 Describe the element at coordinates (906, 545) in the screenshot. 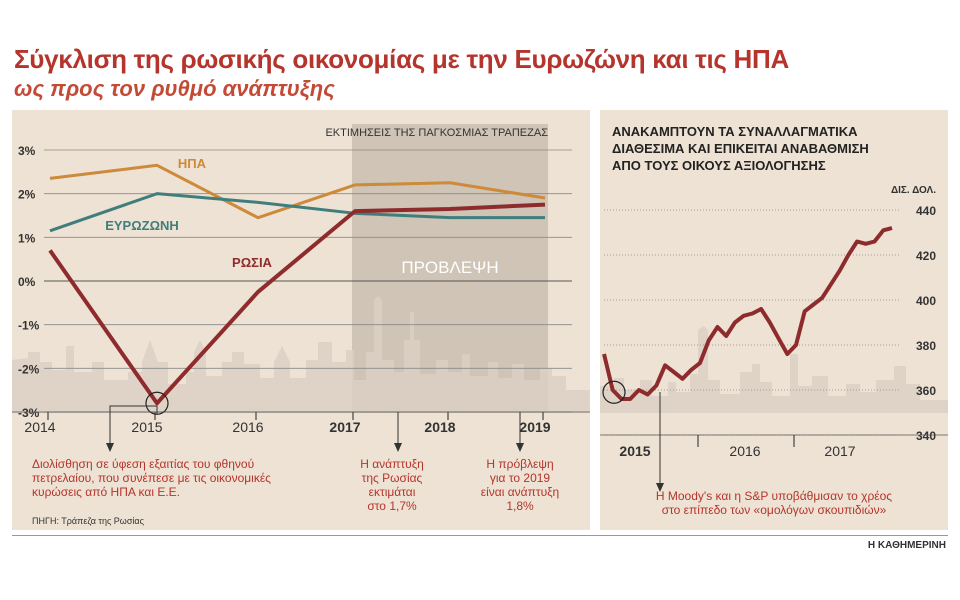

I see `publisher-credit: Η ΚΑΘΗΜΕΡΙΝΗ` at that location.